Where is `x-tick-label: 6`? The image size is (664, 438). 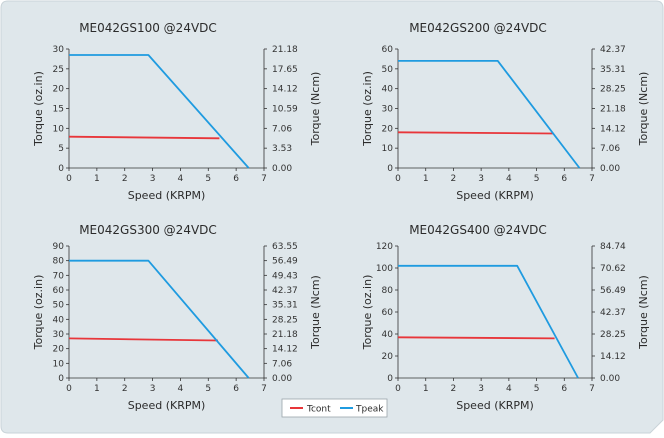 x-tick-label: 6 is located at coordinates (236, 179).